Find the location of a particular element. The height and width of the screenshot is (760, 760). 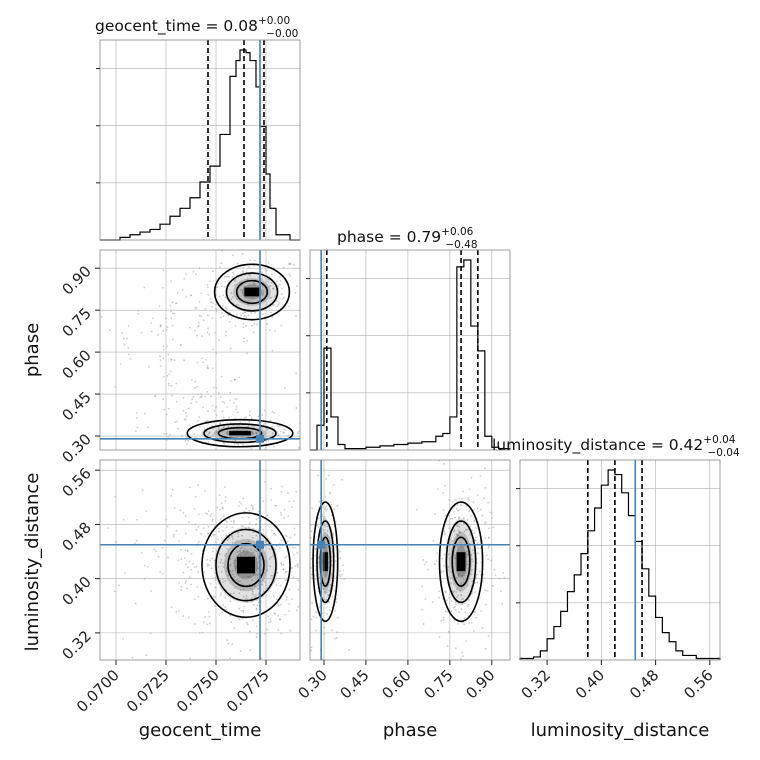

x-tick-label: 0.32 is located at coordinates (536, 684).